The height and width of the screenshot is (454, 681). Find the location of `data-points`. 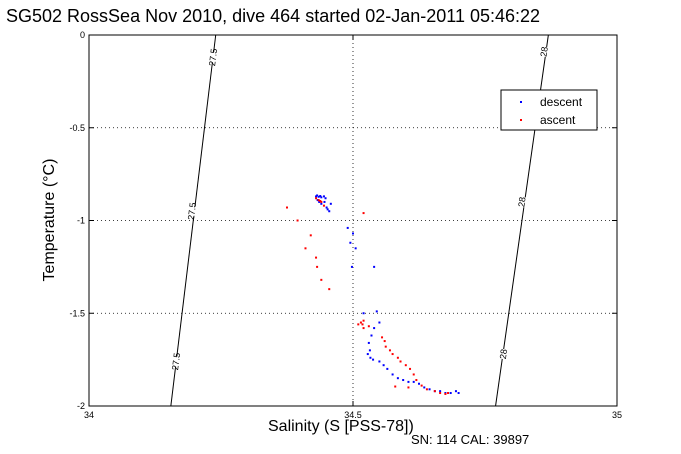

data-points is located at coordinates (373, 294).